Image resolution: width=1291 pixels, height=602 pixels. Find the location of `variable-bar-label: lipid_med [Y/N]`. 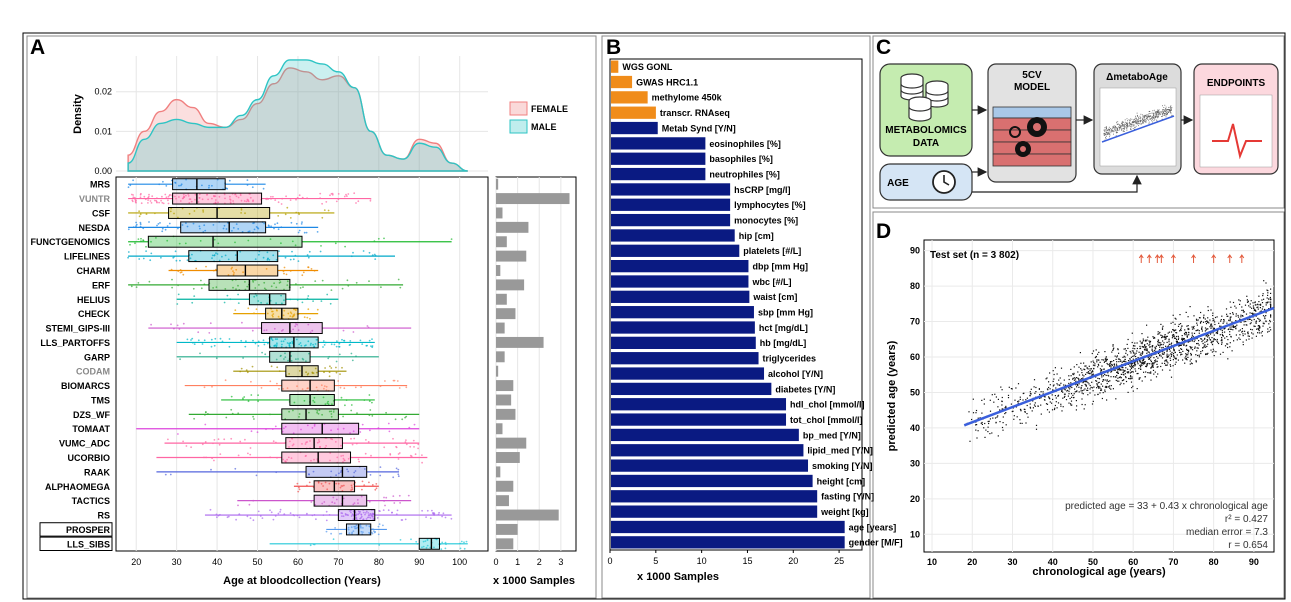

variable-bar-label: lipid_med [Y/N] is located at coordinates (840, 451).